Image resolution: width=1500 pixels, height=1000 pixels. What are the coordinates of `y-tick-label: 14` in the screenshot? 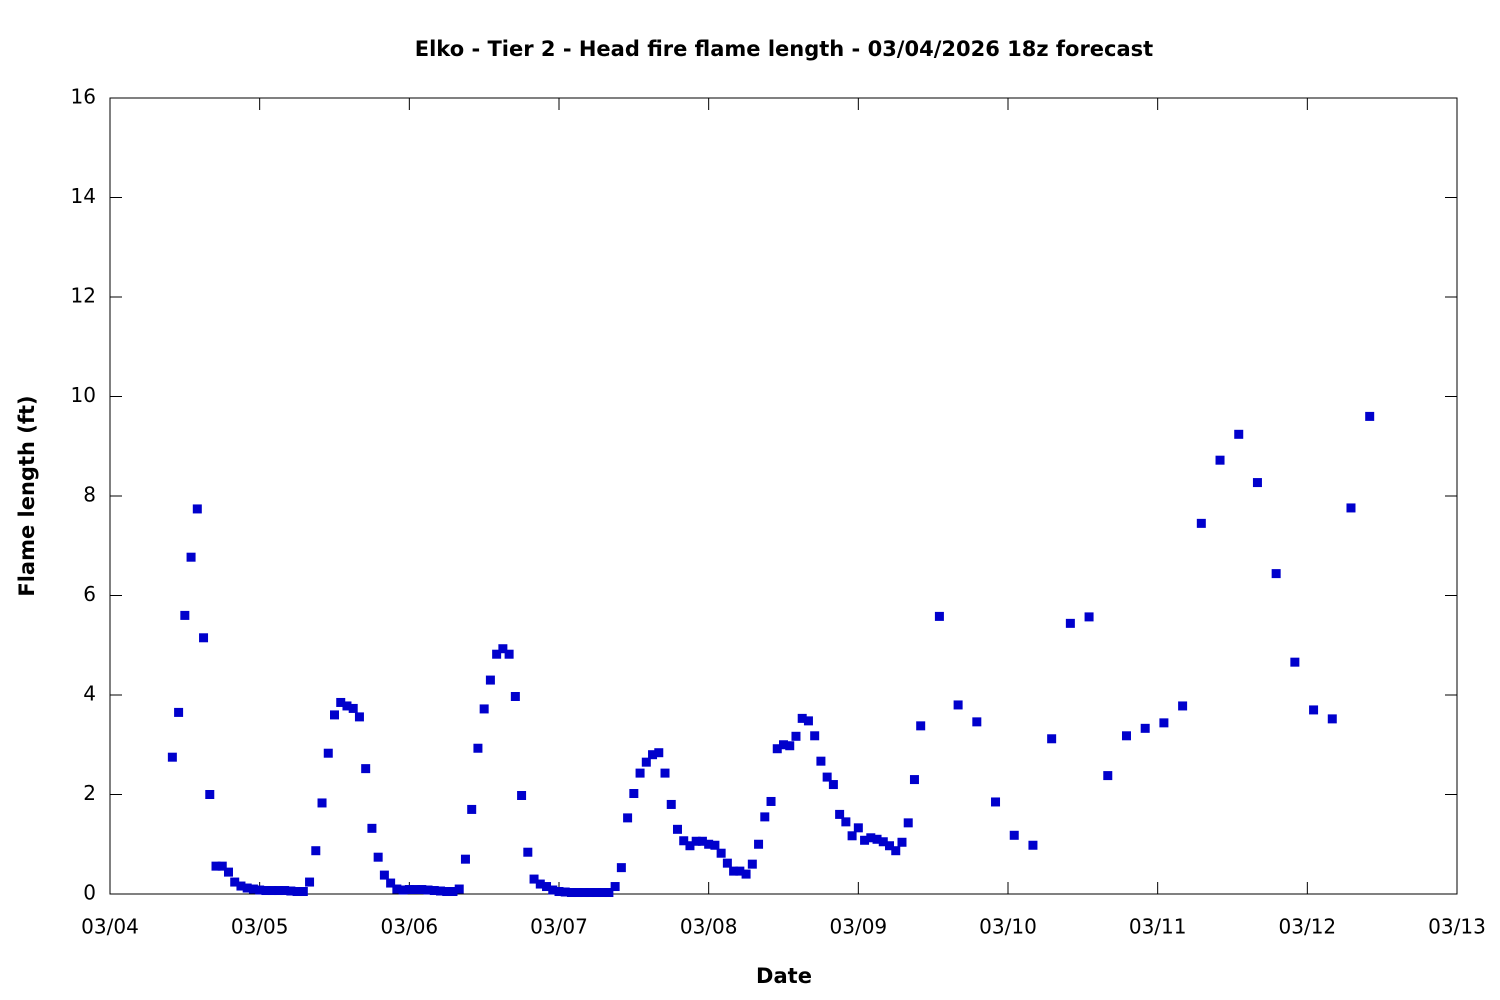 It's located at (83, 196).